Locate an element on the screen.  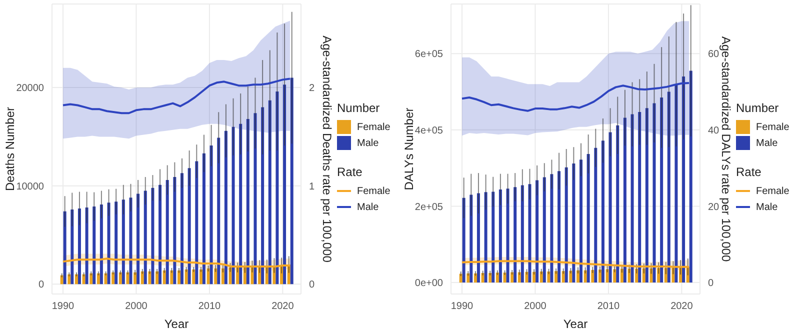
y-axis-title: Deaths Number is located at coordinates (10, 149).